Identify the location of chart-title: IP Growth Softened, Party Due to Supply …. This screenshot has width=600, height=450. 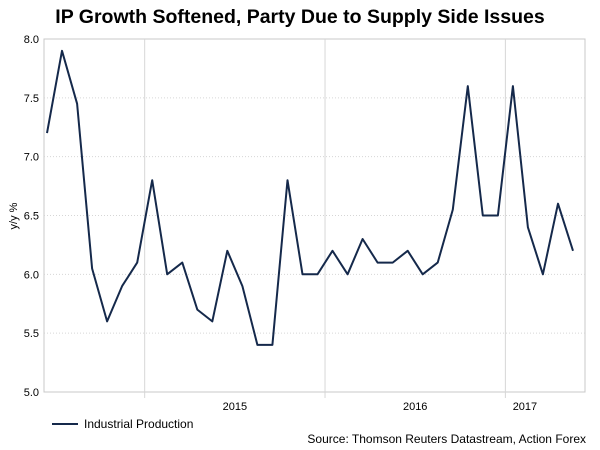
(300, 17).